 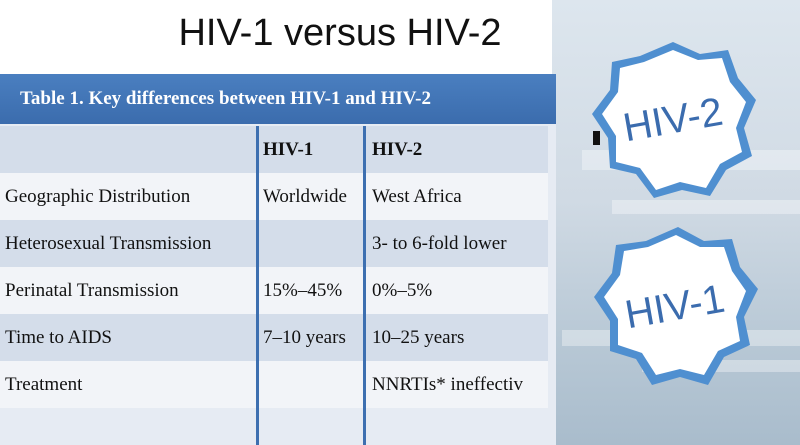 I want to click on hiv2-badge: HIV-2, so click(x=673, y=120).